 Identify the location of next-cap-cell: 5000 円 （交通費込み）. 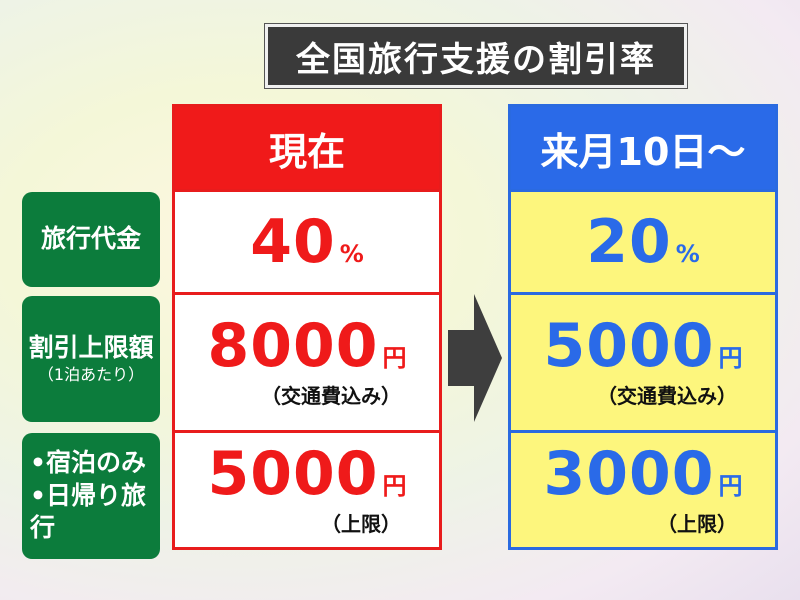
(643, 361).